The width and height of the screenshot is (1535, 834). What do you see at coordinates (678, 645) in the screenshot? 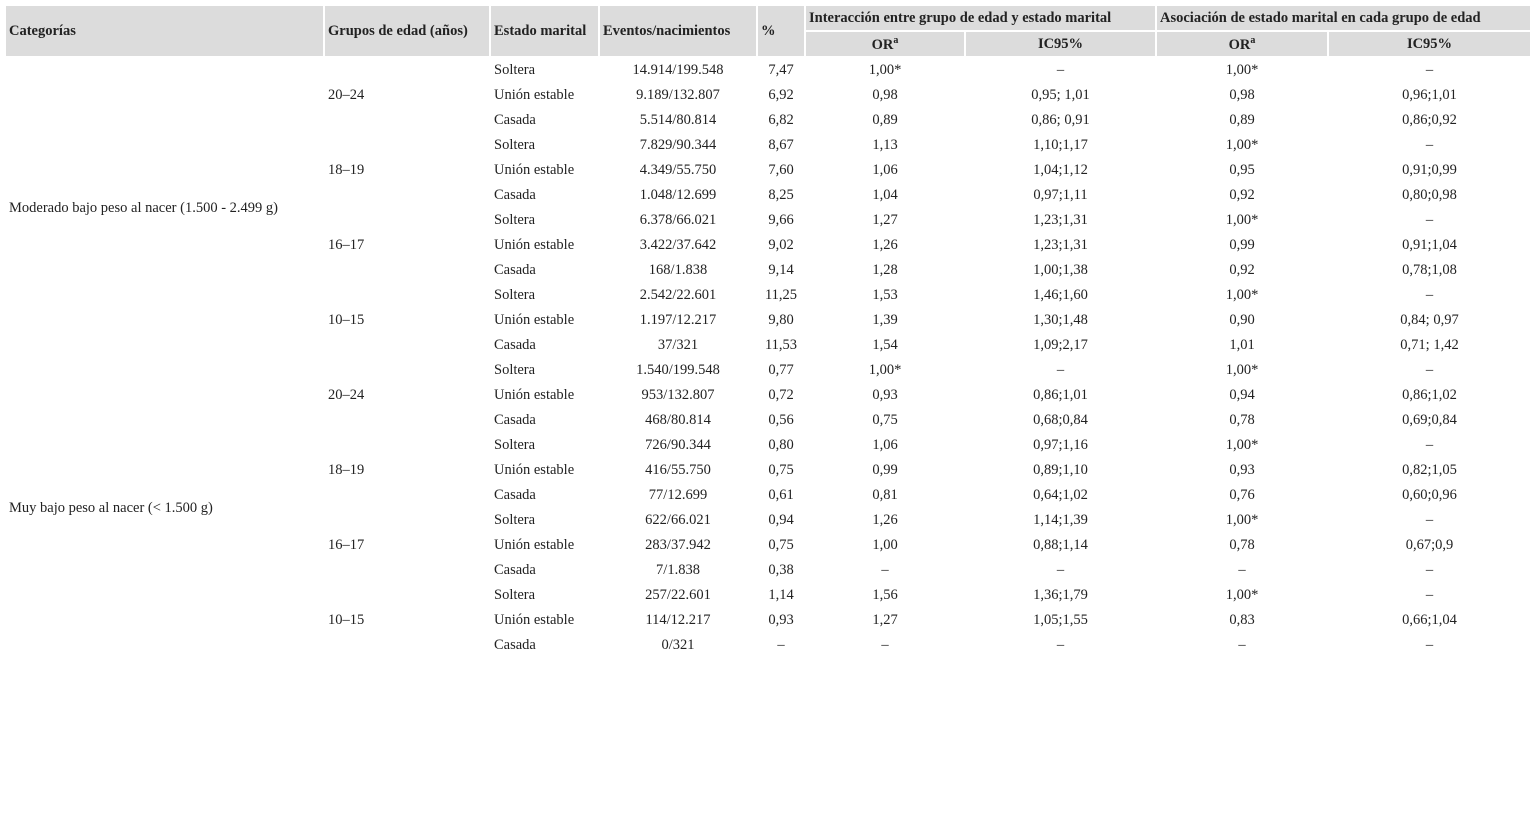
I see `events: 0/321` at bounding box center [678, 645].